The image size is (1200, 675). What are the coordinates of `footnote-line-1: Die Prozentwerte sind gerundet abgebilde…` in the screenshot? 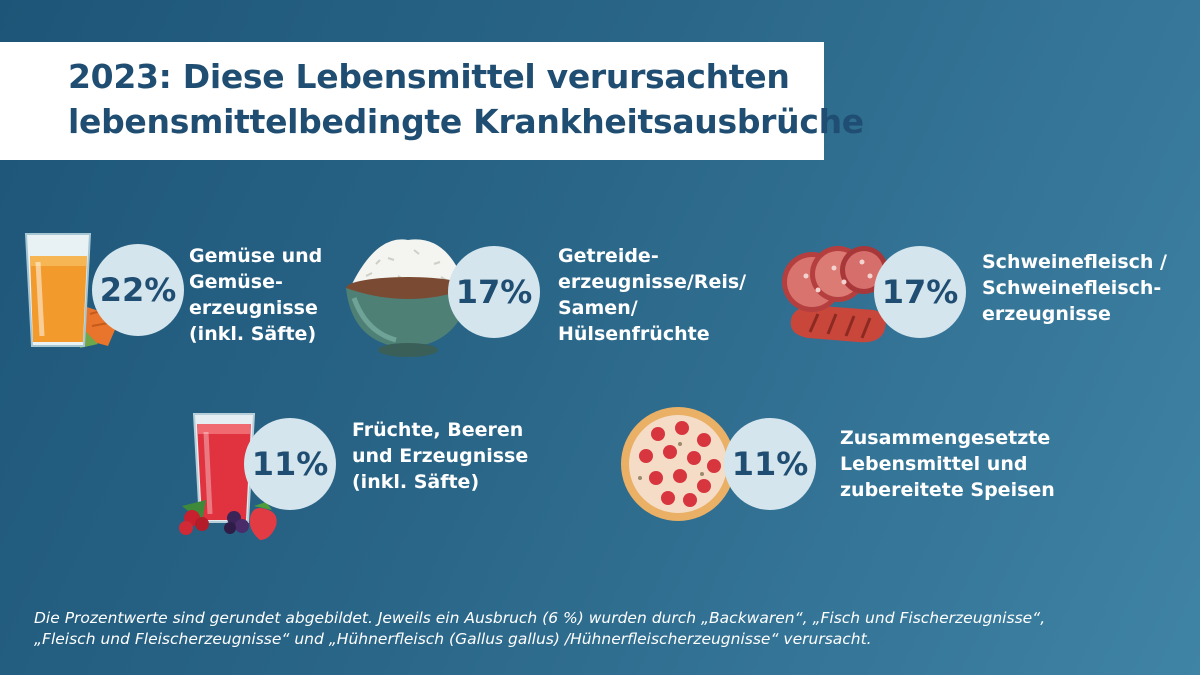 It's located at (540, 618).